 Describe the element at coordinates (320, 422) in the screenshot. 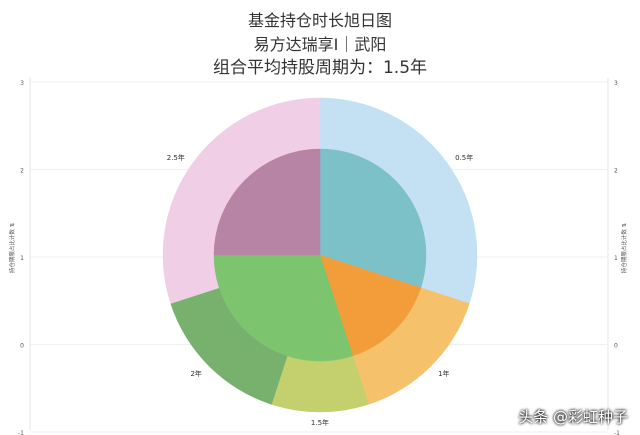

I see `outer-slice-label: 1.5年` at that location.